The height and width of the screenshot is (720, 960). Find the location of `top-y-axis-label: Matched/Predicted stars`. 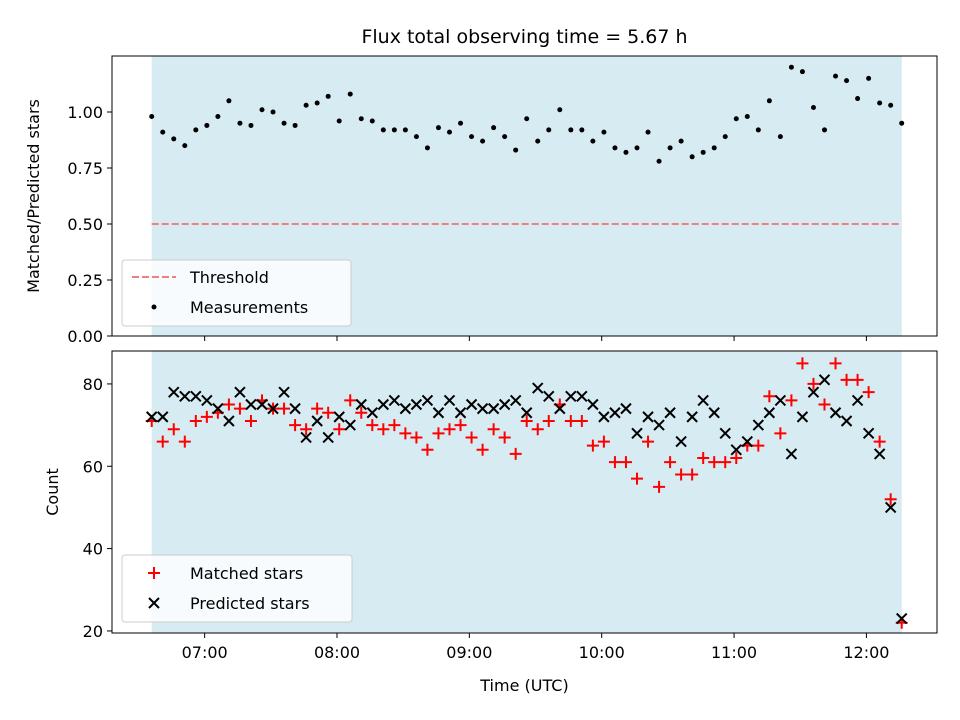

top-y-axis-label: Matched/Predicted stars is located at coordinates (33, 196).